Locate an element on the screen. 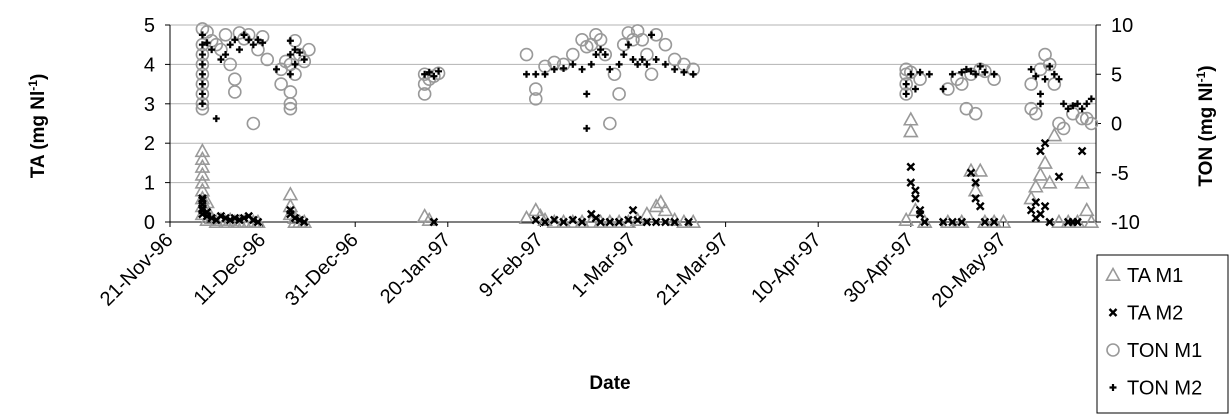 The image size is (1231, 416). right-tick-label: -5 is located at coordinates (1120, 174).